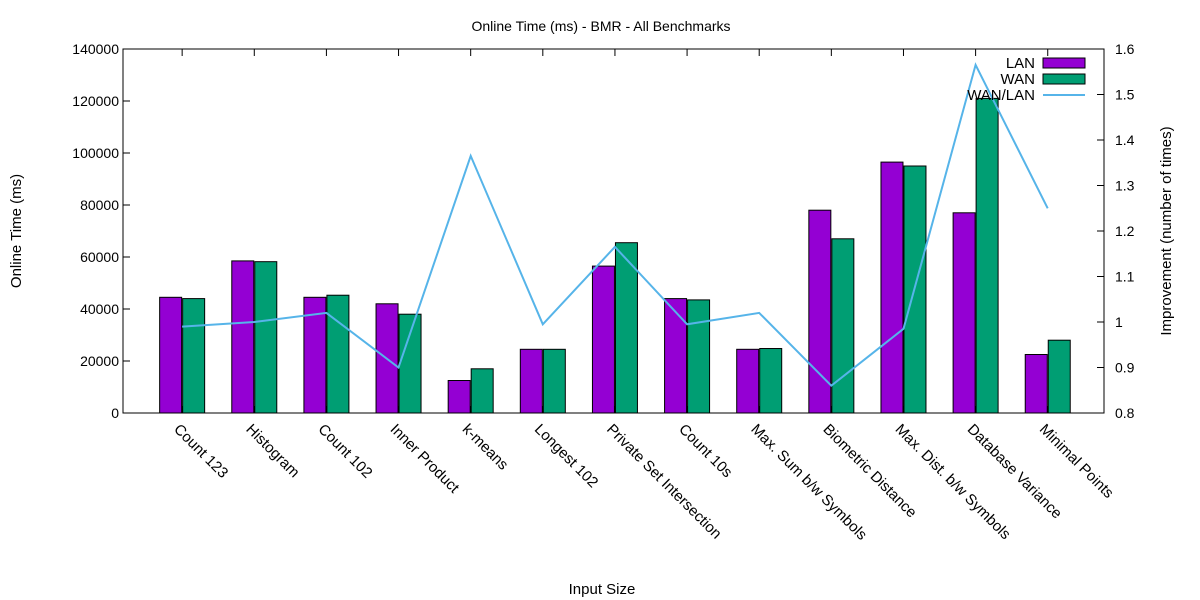 The height and width of the screenshot is (600, 1200). What do you see at coordinates (1125, 95) in the screenshot?
I see `y2-tick-label: 1.5` at bounding box center [1125, 95].